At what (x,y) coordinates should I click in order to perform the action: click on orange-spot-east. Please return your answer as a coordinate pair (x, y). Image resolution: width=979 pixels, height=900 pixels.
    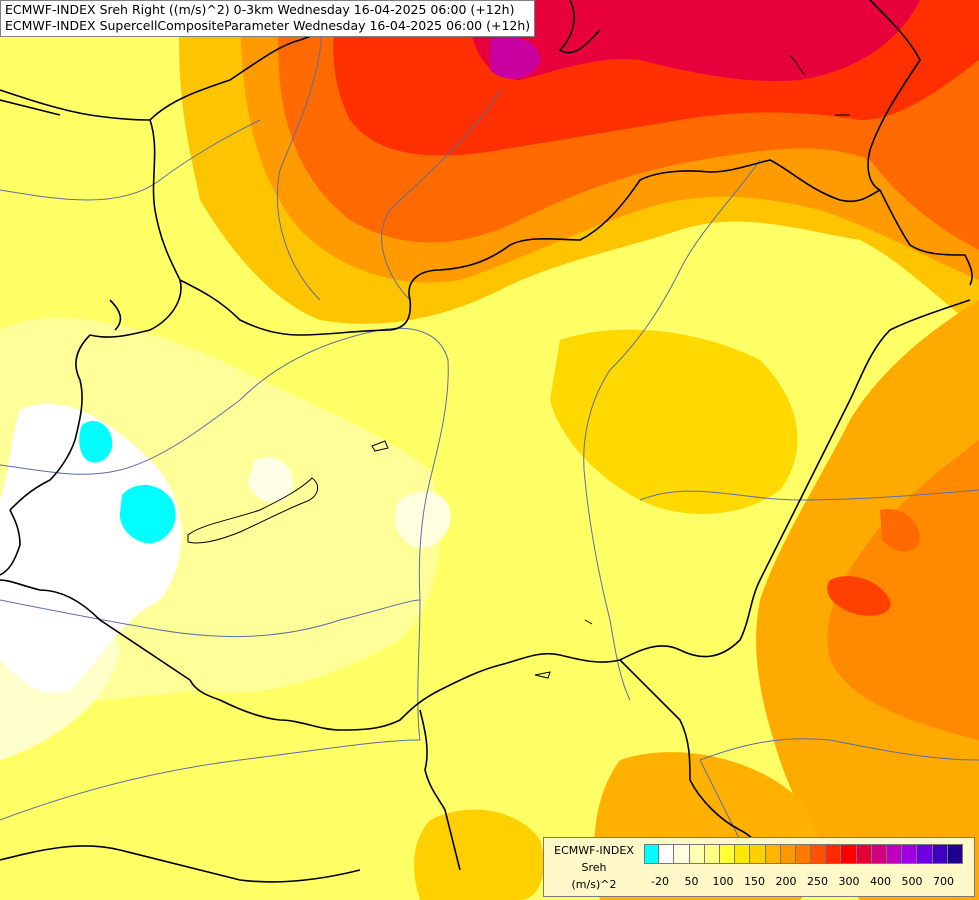
    Looking at the image, I should click on (900, 530).